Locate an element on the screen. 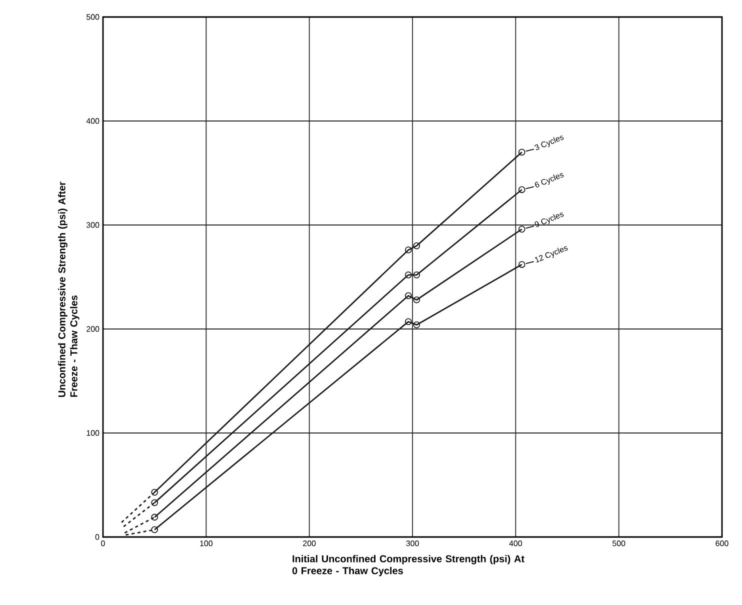 This screenshot has height=605, width=742. x-axis-title: Initial Unconfined Compressive Strength (psi) At 0 Freeze - Thaw Cycles is located at coordinates (408, 565).